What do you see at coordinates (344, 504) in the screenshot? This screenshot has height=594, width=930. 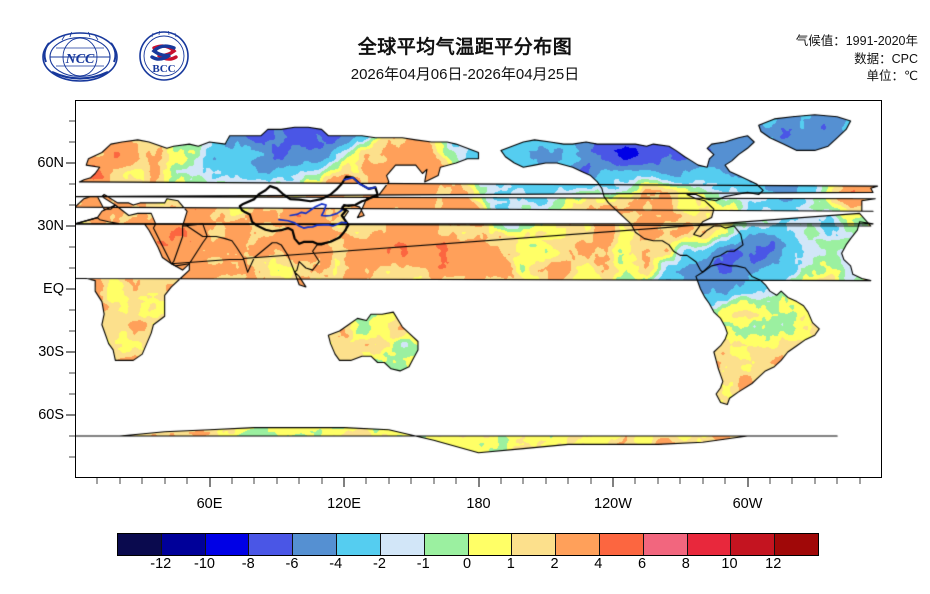 I see `x-tick-label: 120E` at bounding box center [344, 504].